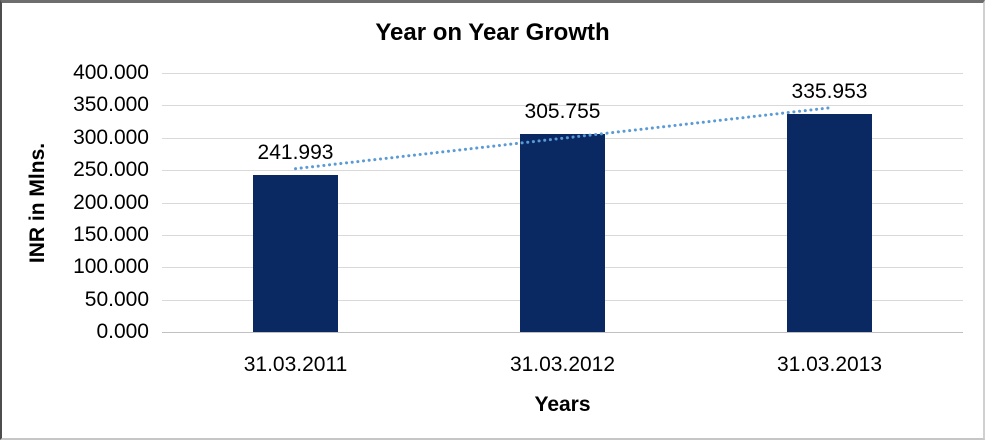  I want to click on y-tick-label: 400.000, so click(111, 72).